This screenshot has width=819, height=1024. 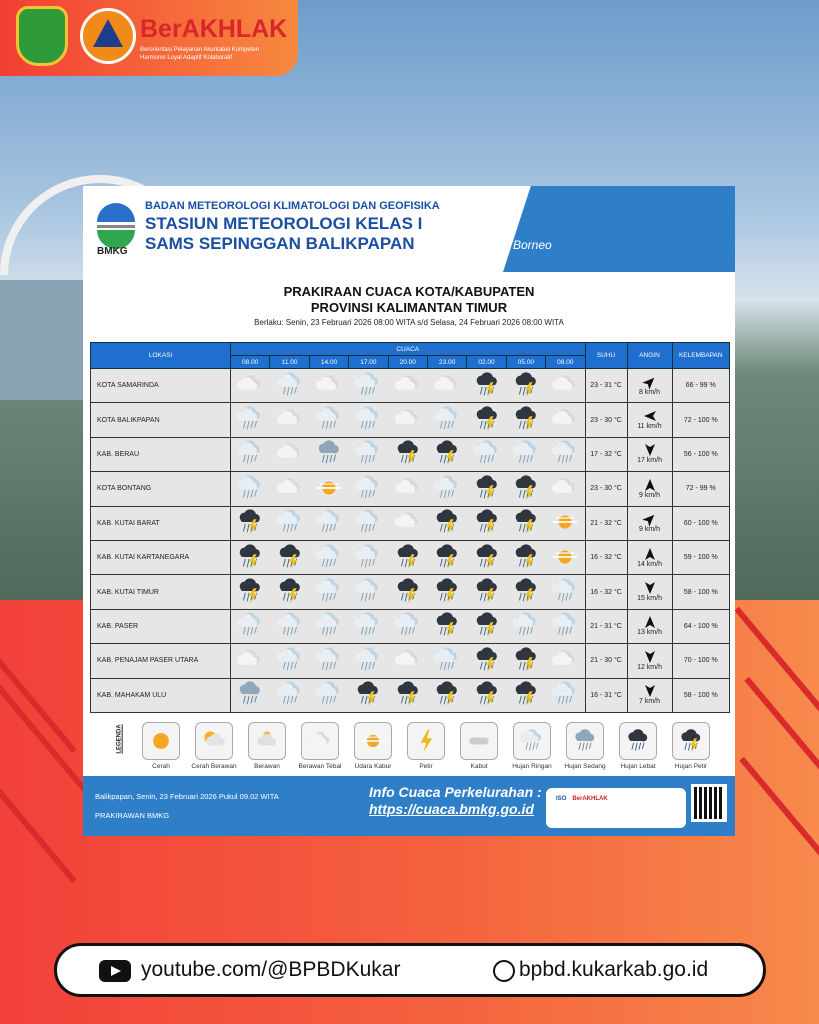 I want to click on info-link: https://cuaca.bmkg.go.id, so click(x=451, y=809).